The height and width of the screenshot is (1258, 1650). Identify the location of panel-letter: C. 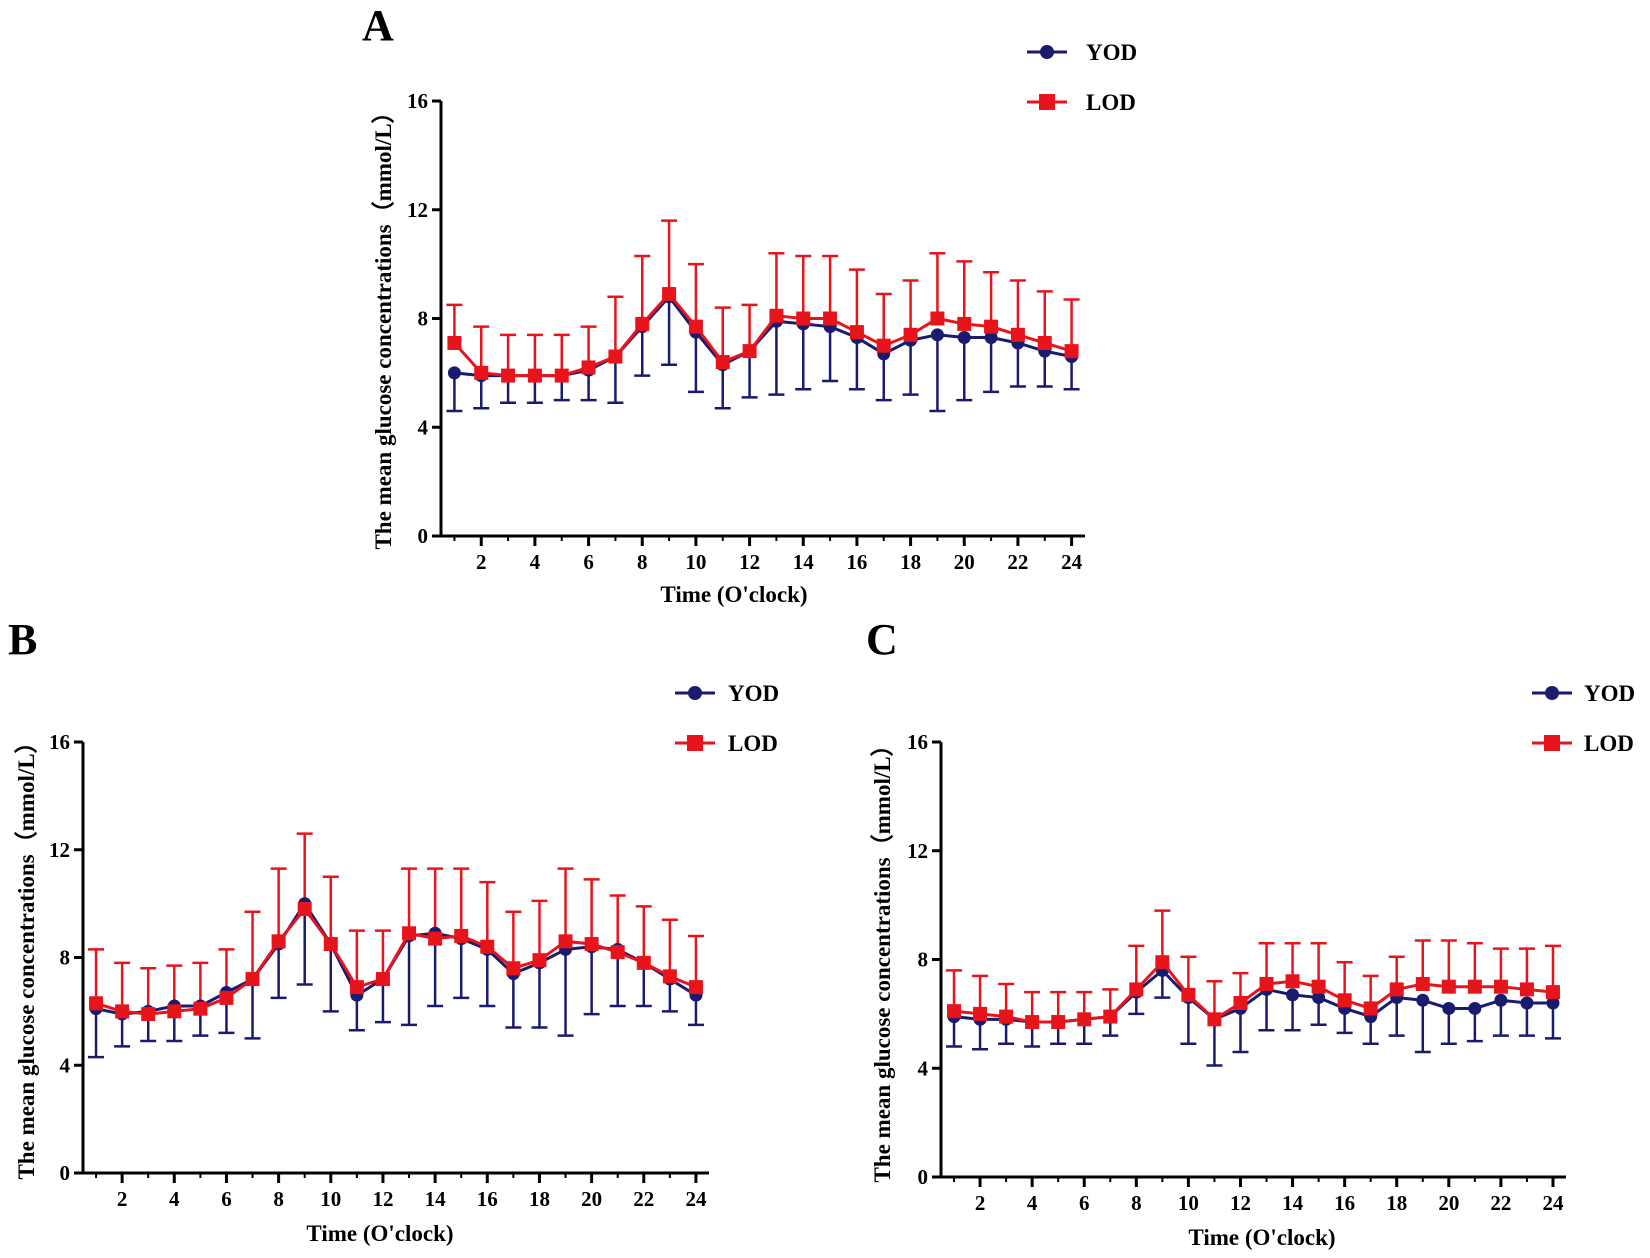
(882, 639).